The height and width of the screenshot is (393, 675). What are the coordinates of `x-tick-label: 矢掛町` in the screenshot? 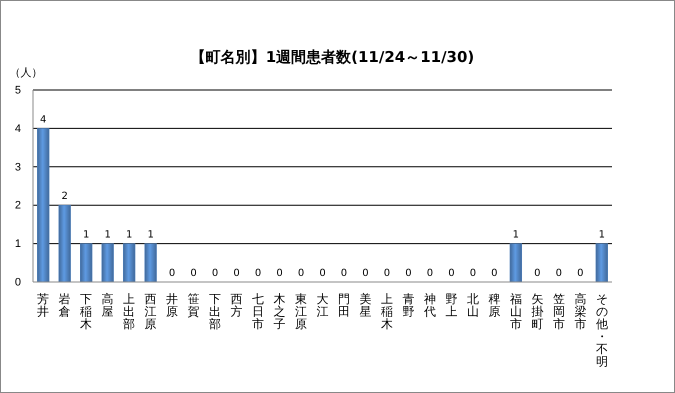 It's located at (537, 311).